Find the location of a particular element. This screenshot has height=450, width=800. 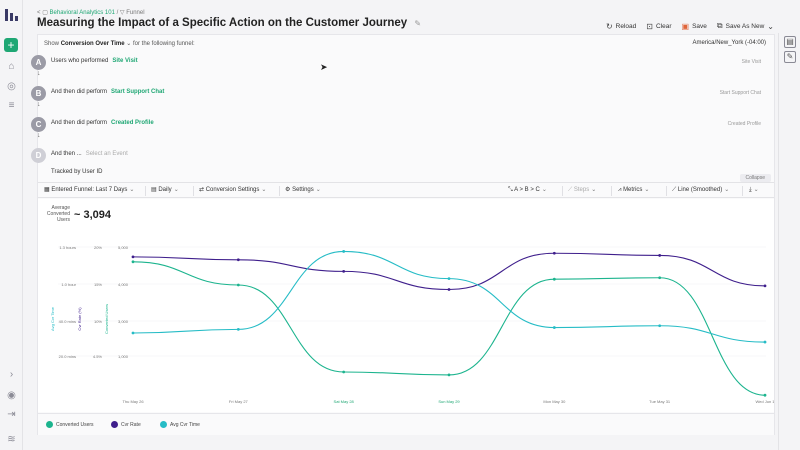

chart-legend: Converted Users Cvr Rate Avg Cvr Time is located at coordinates (406, 424).